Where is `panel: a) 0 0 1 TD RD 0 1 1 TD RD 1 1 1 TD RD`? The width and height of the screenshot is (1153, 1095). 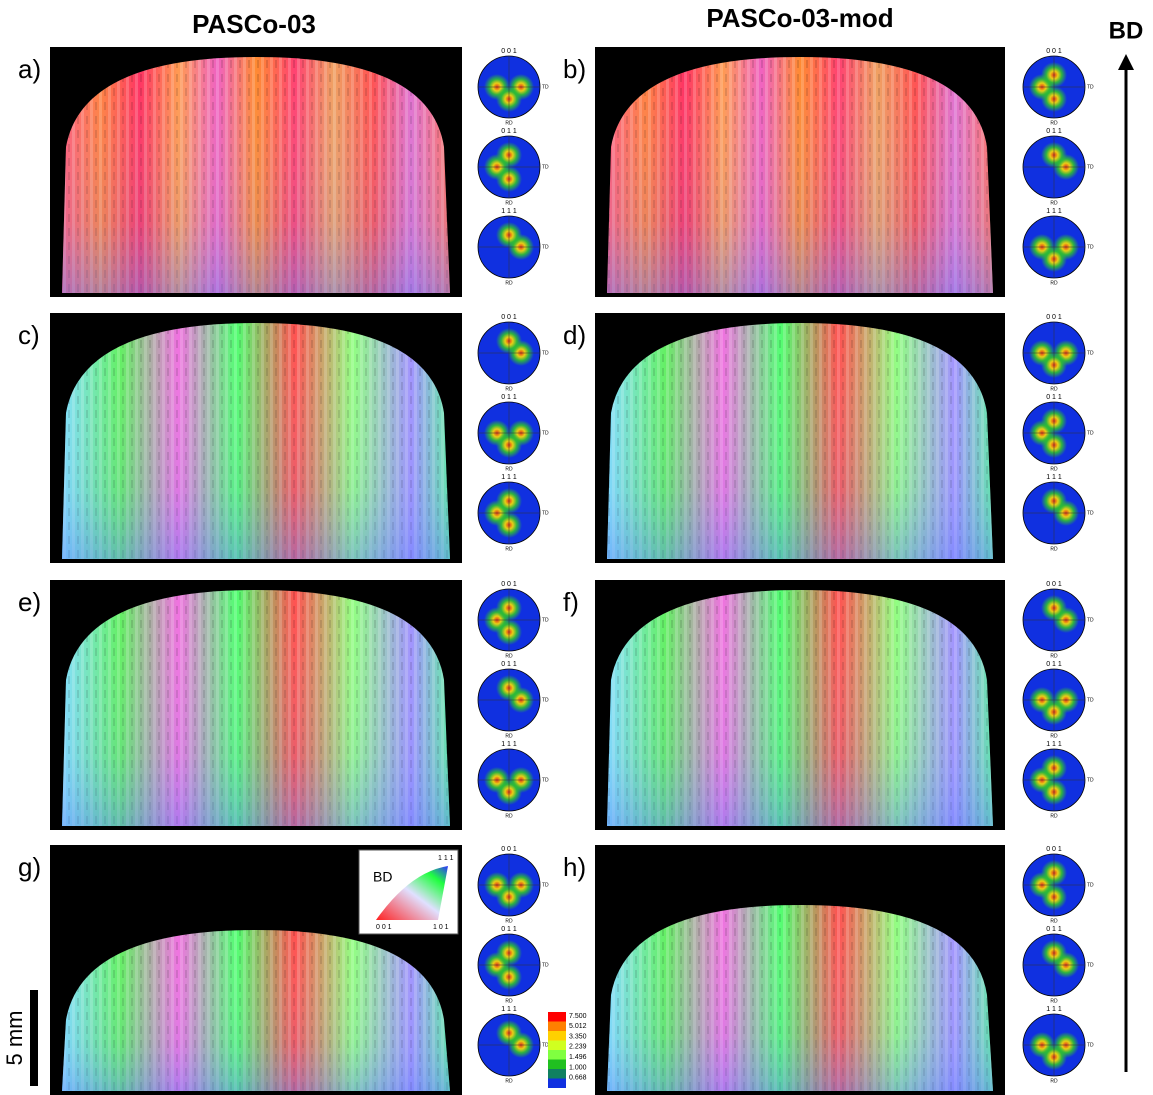
panel: a) 0 0 1 TD RD 0 1 1 TD RD 1 1 1 TD RD is located at coordinates (283, 172).